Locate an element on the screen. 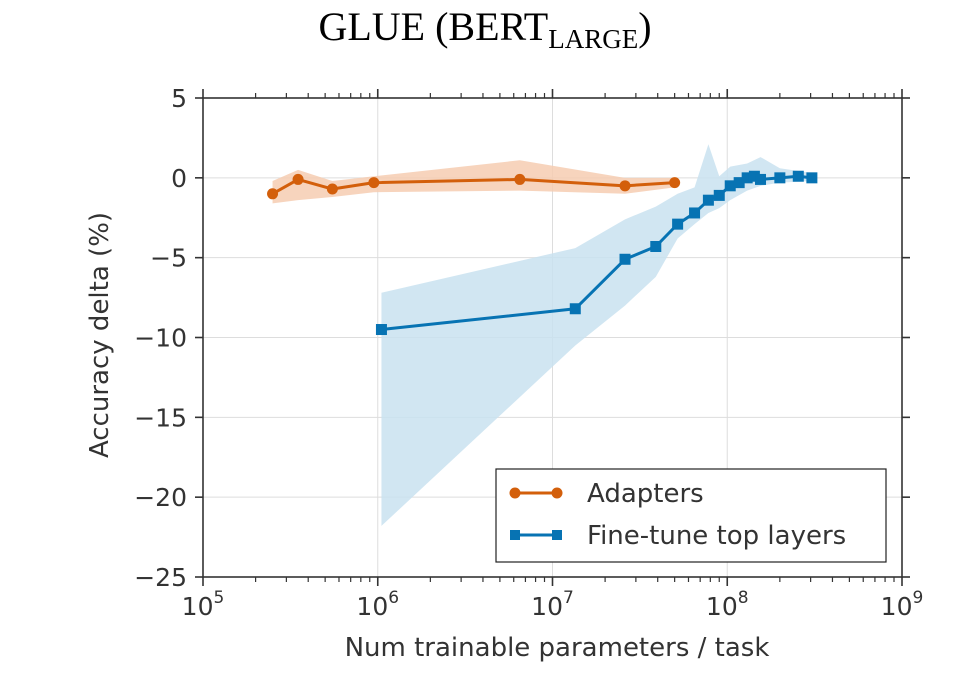  legend-label-finetune: Fine-tune top layers is located at coordinates (716, 536).